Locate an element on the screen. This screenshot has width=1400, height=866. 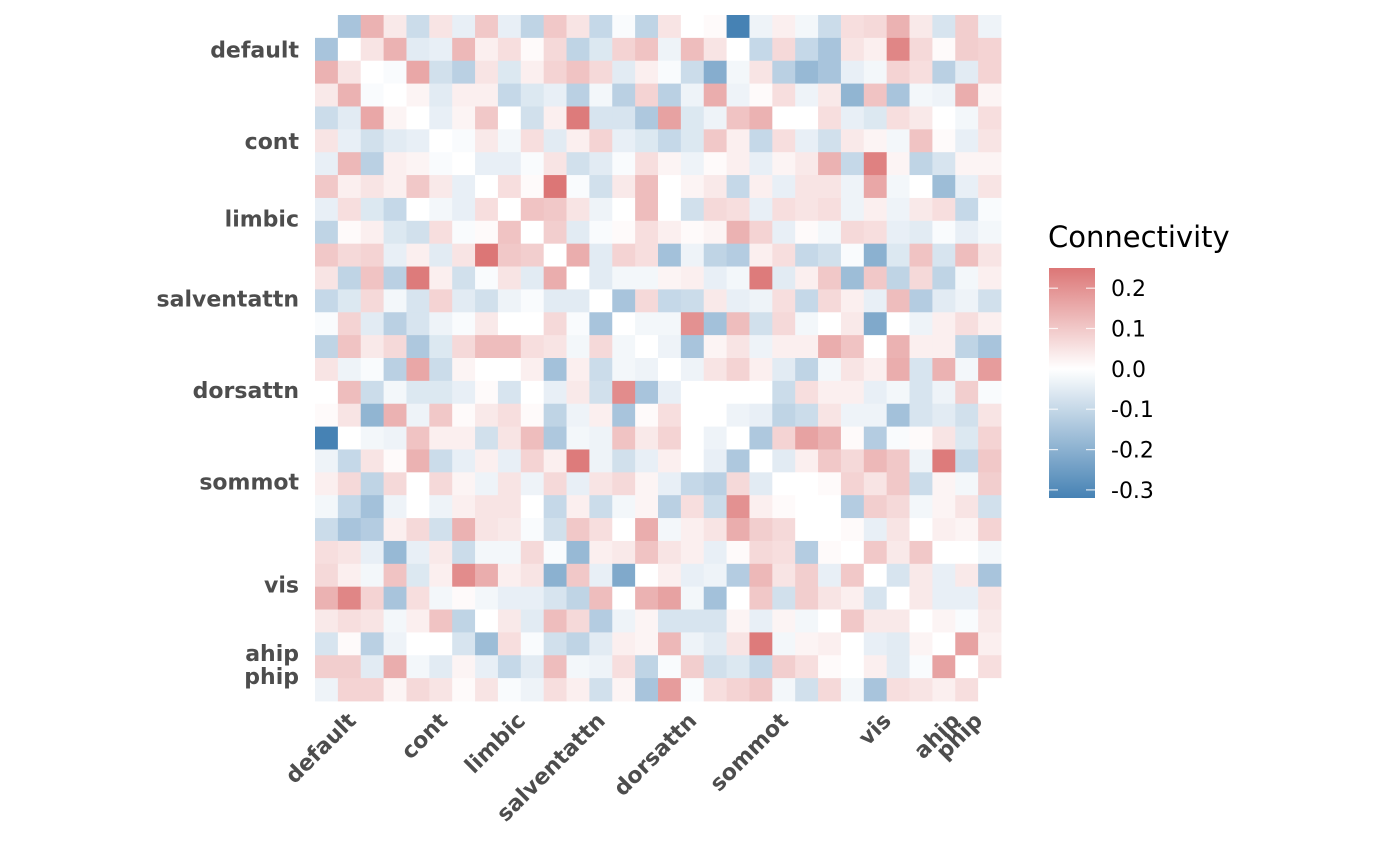
y-tick-label-vis: vis is located at coordinates (281, 585).